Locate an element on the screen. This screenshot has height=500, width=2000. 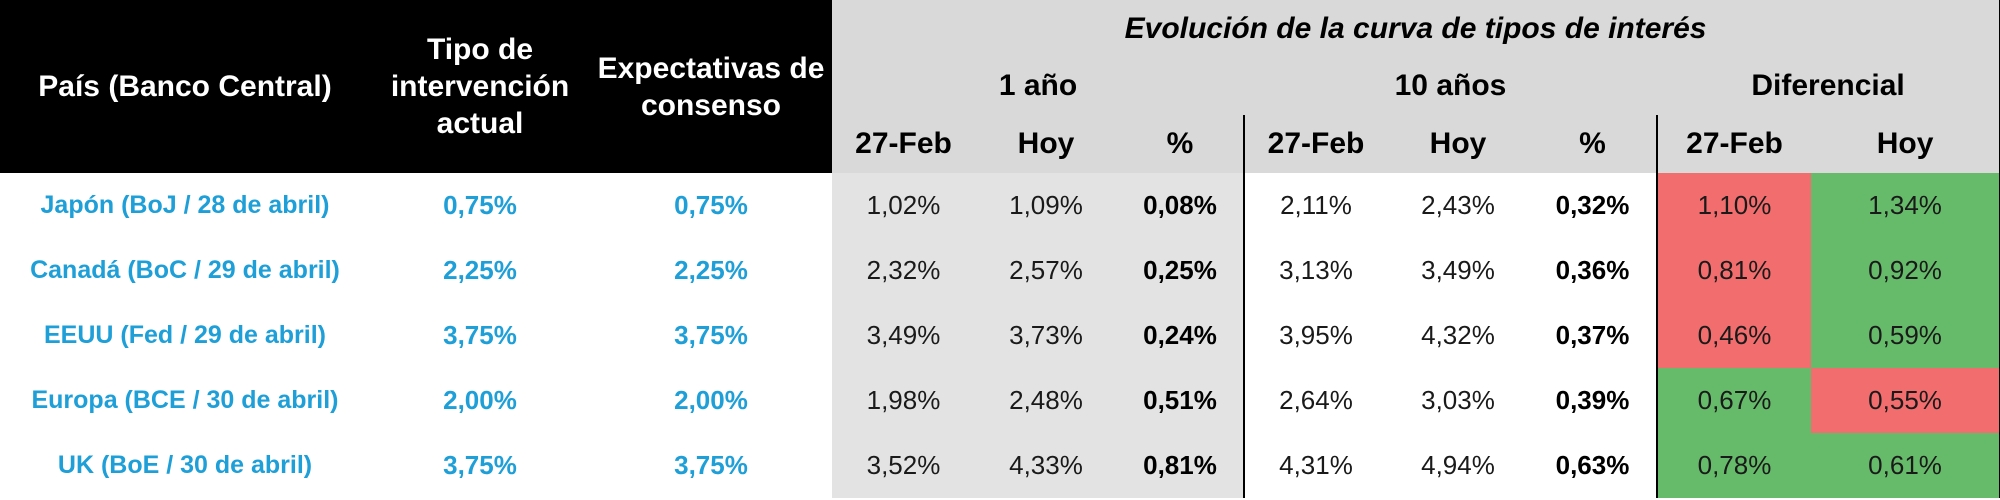
country-name: Japón (BoJ / 28 de abril) is located at coordinates (185, 205).